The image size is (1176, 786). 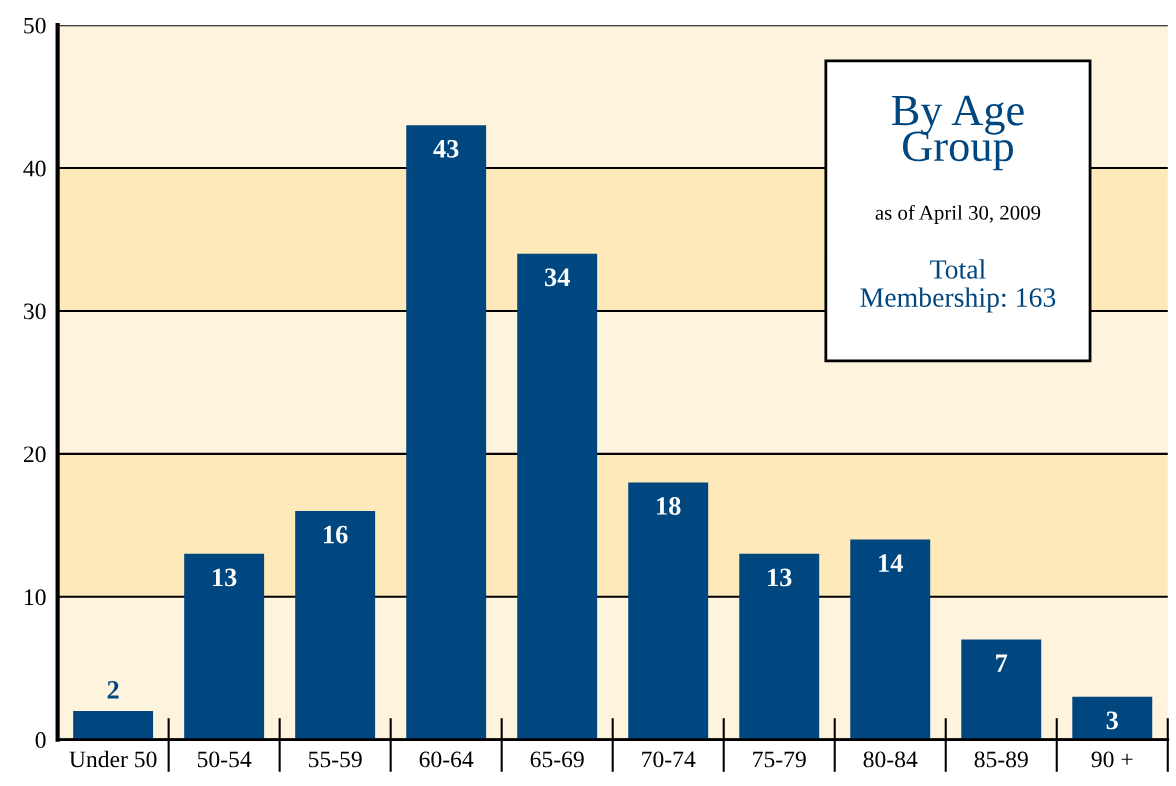 I want to click on y-tick-label: 40, so click(x=34, y=168).